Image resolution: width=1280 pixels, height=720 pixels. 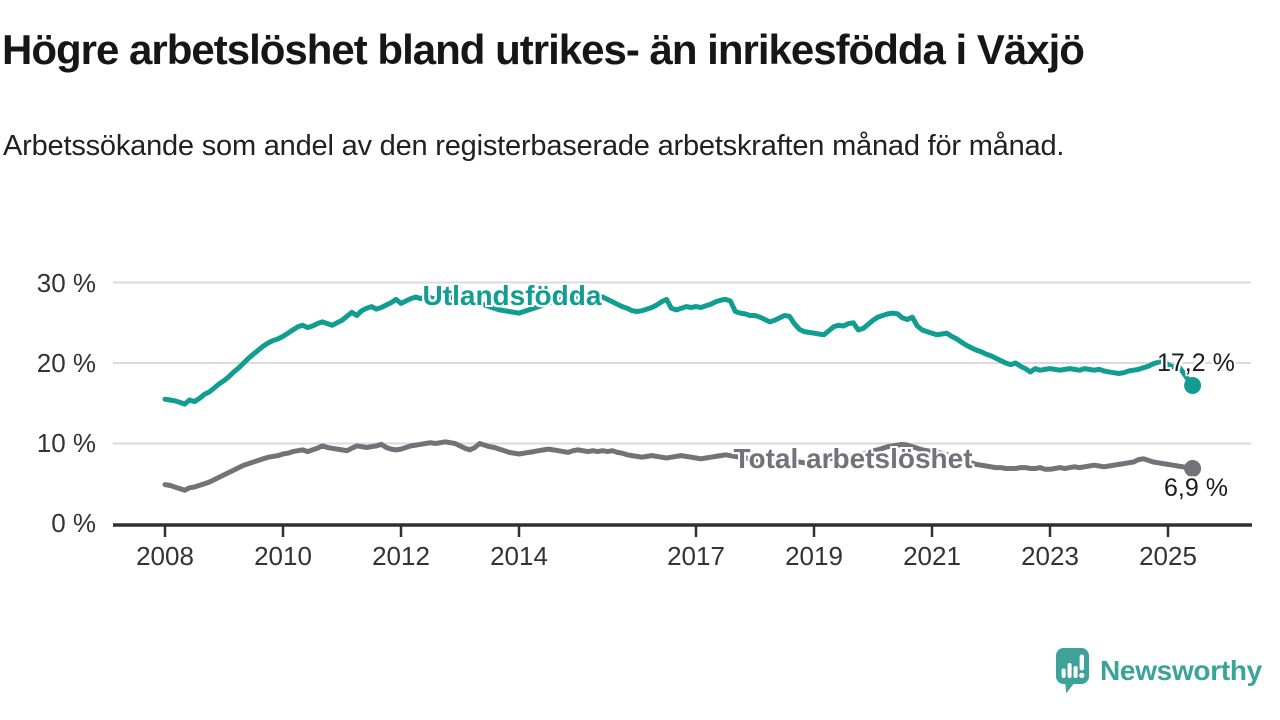 What do you see at coordinates (1196, 363) in the screenshot?
I see `value-label-utlandsfodda: 17,2 %` at bounding box center [1196, 363].